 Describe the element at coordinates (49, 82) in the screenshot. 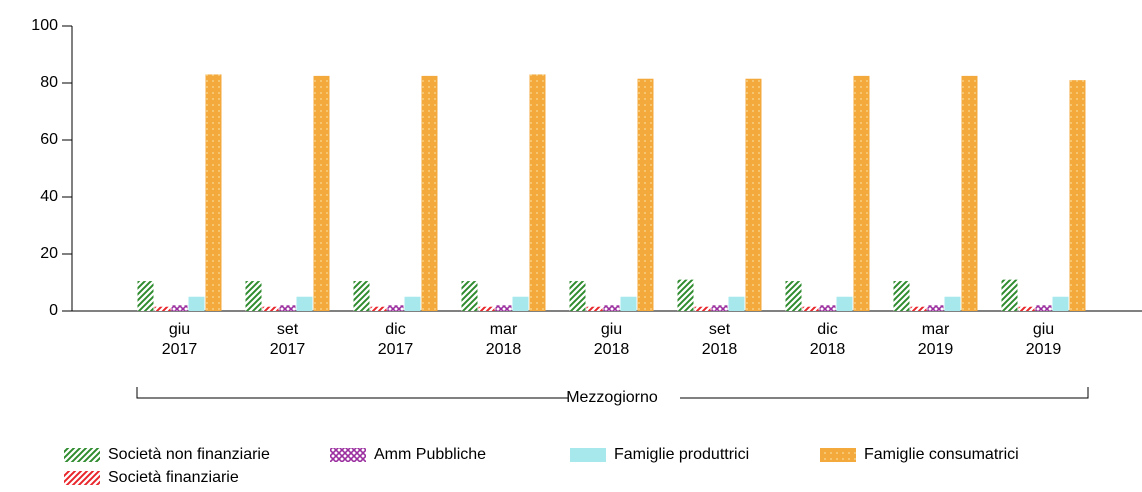

I see `y-tick-label: 80` at that location.